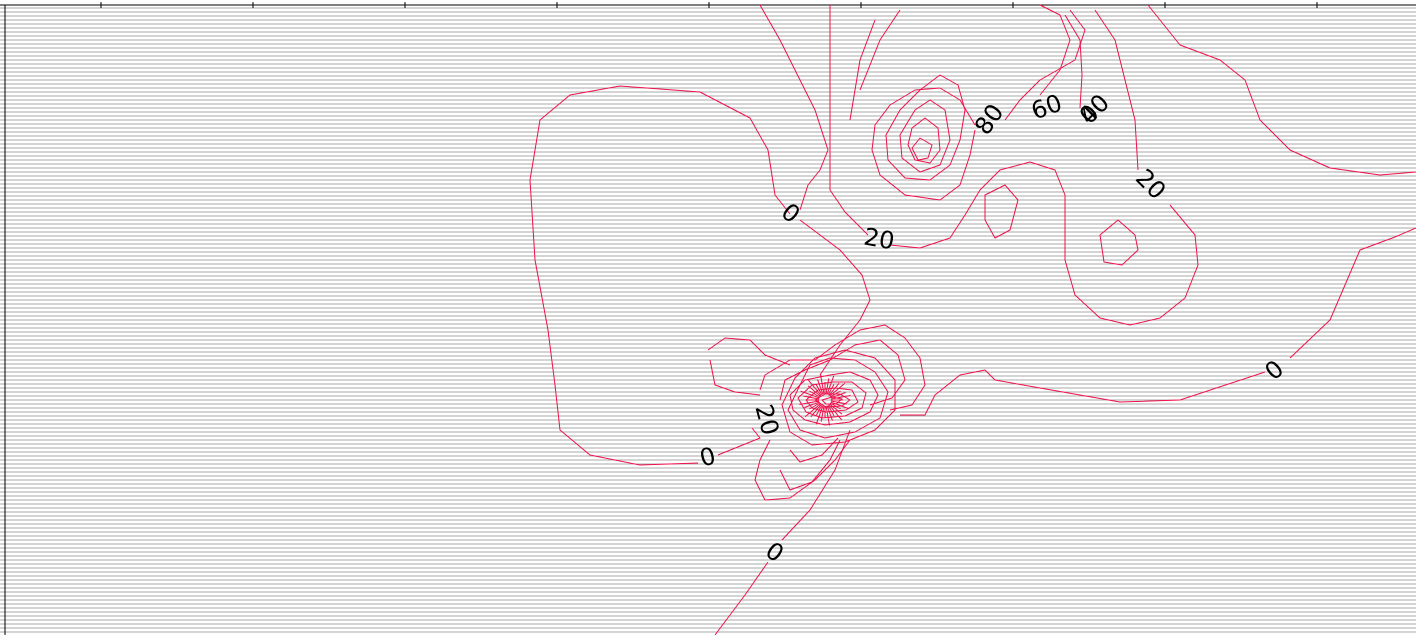 The image size is (1416, 635). What do you see at coordinates (879, 239) in the screenshot?
I see `contour-label: 20` at bounding box center [879, 239].